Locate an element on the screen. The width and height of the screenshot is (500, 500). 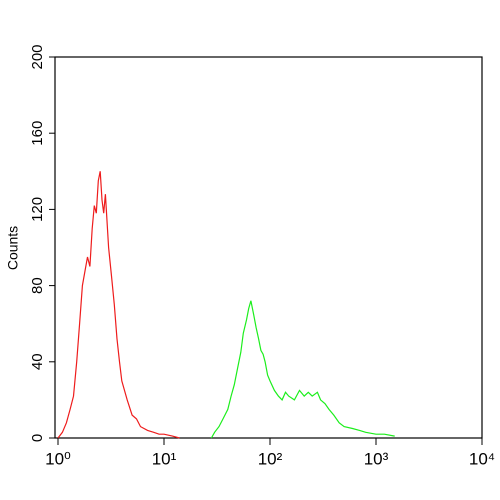
y-tick-label: 40 is located at coordinates (37, 361).